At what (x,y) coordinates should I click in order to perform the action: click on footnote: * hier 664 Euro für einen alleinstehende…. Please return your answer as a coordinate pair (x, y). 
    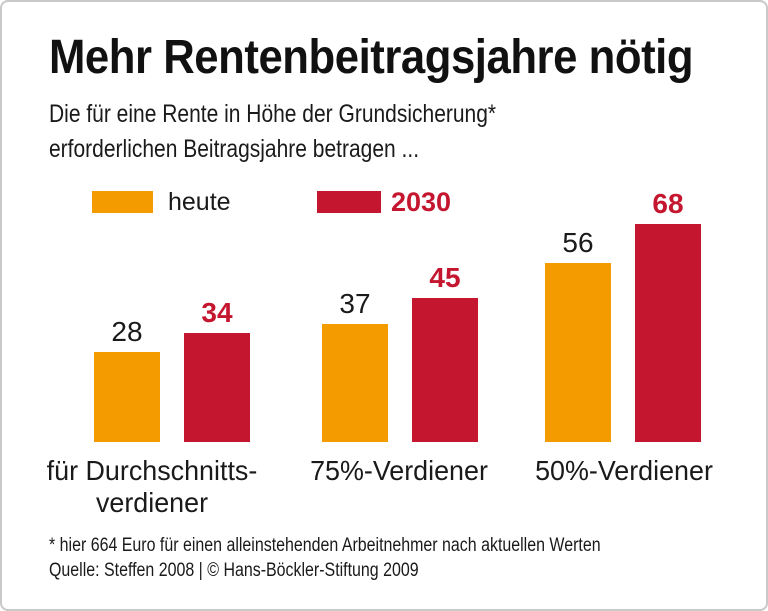
    Looking at the image, I should click on (377, 545).